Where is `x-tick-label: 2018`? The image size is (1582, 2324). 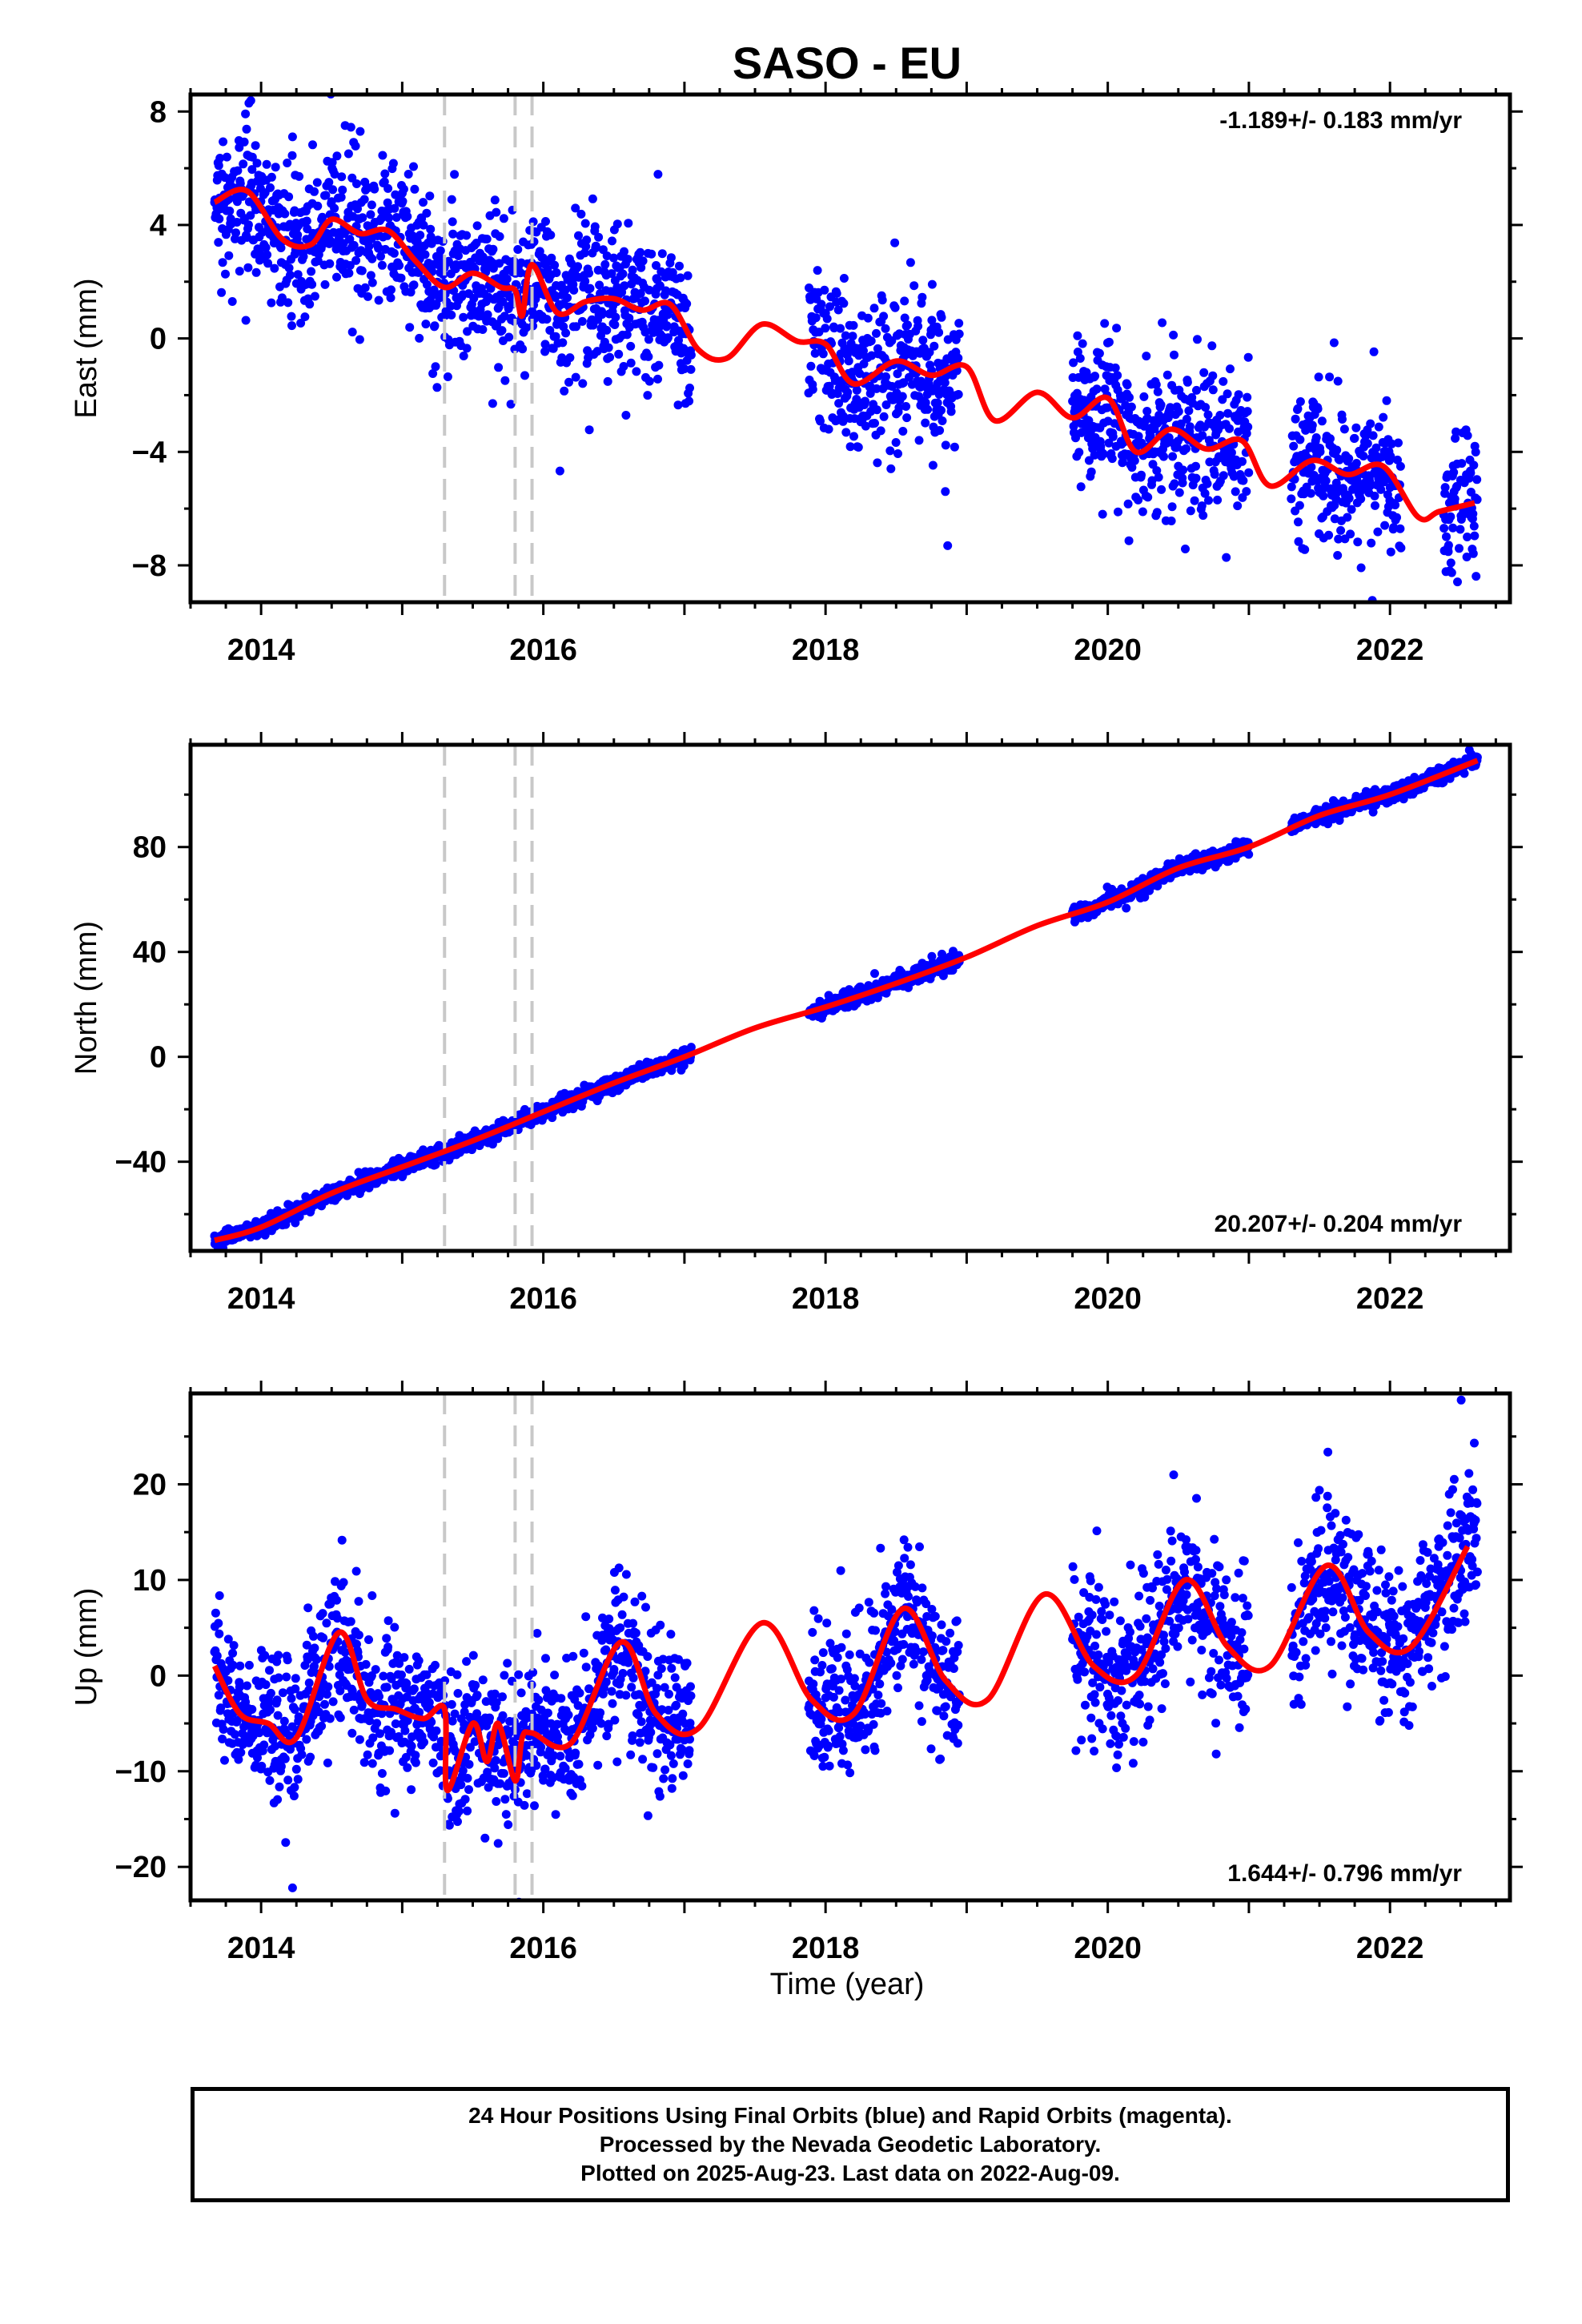 x-tick-label: 2018 is located at coordinates (826, 1299).